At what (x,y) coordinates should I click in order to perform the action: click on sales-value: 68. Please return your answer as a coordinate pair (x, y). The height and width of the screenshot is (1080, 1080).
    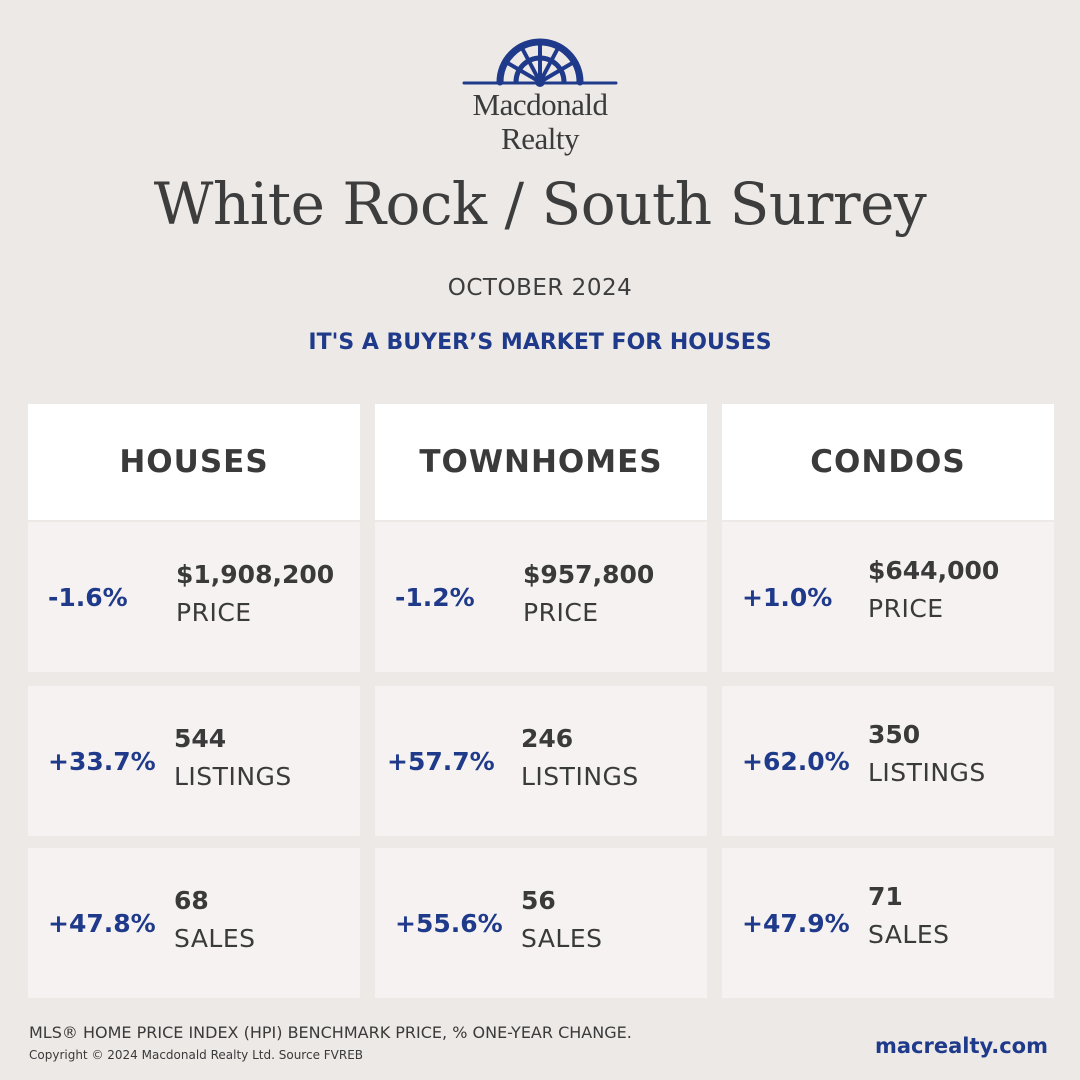
    Looking at the image, I should click on (191, 900).